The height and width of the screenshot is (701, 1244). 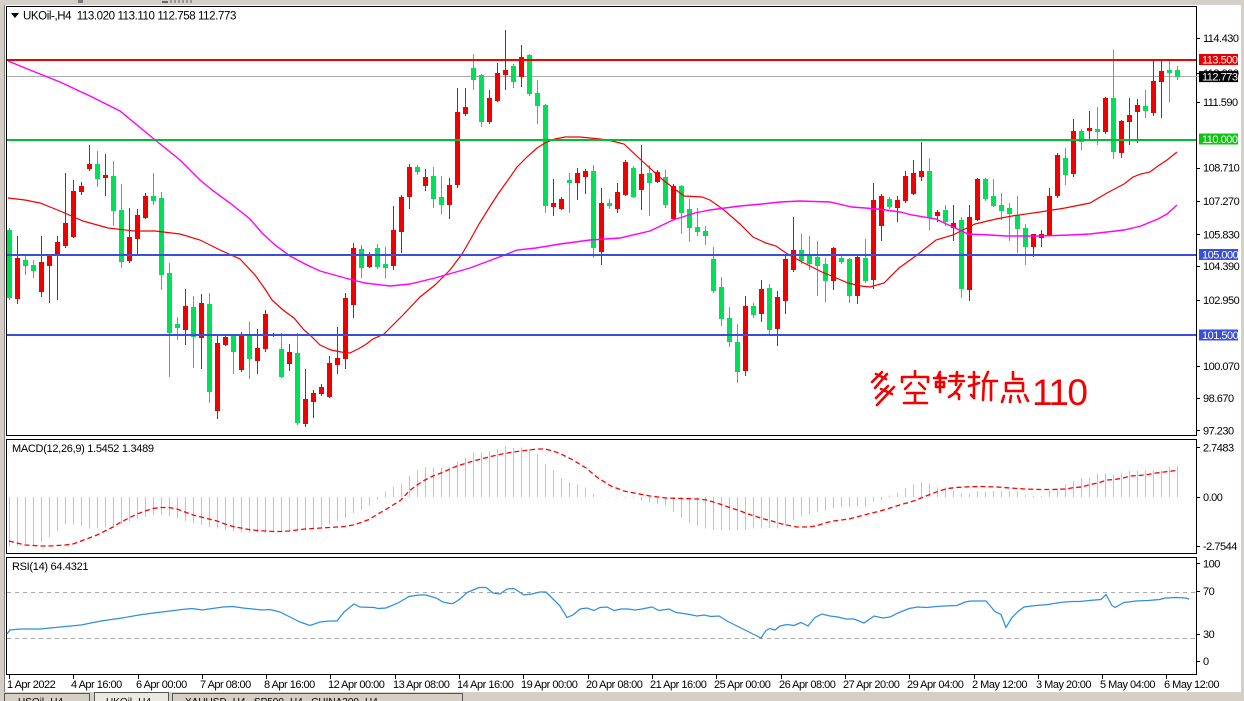 What do you see at coordinates (1220, 547) in the screenshot?
I see `svg-text: -2.7544` at bounding box center [1220, 547].